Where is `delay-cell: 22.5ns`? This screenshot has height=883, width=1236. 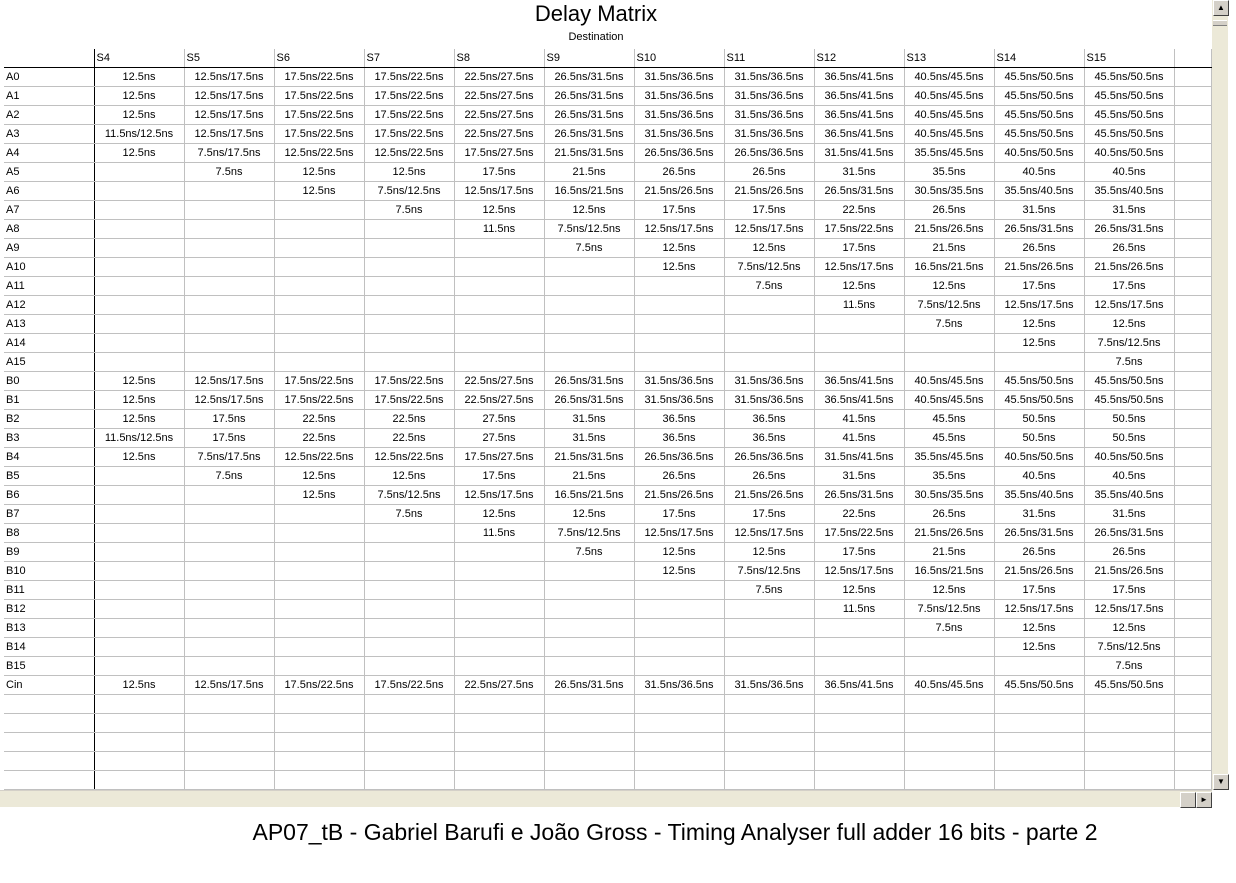 delay-cell: 22.5ns is located at coordinates (319, 419).